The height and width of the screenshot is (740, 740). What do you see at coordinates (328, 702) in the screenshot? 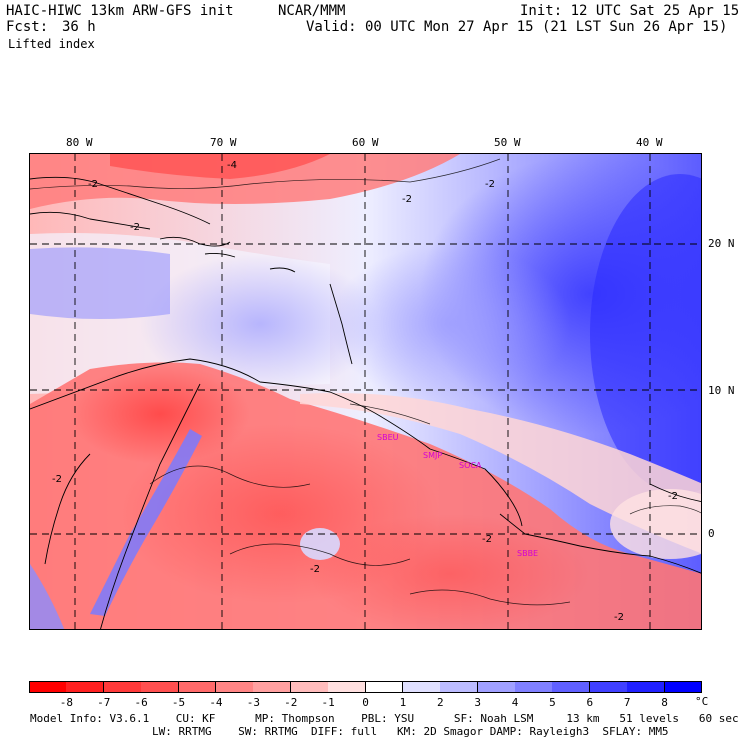
I see `colorbar-tick-label: -1` at bounding box center [328, 702].